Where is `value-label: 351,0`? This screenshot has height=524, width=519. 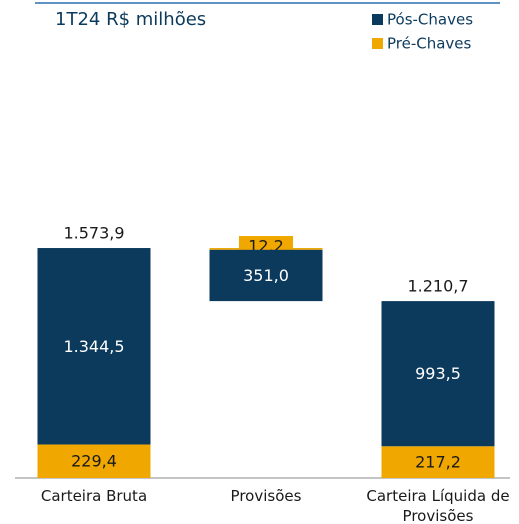
value-label: 351,0 is located at coordinates (266, 275).